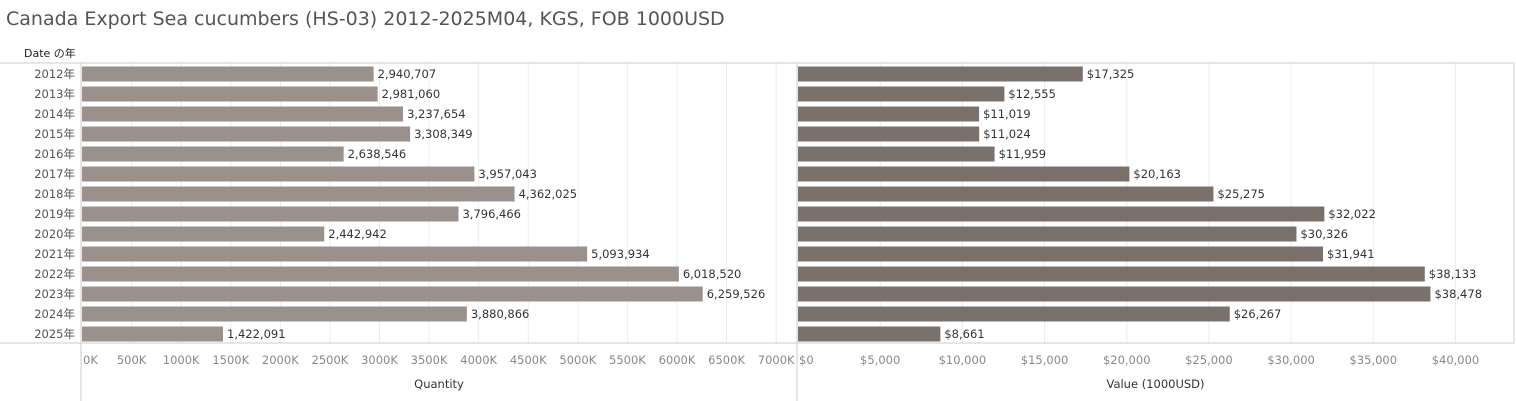 The width and height of the screenshot is (1516, 401). Describe the element at coordinates (90, 360) in the screenshot. I see `quantity-tick-label: 0K` at that location.